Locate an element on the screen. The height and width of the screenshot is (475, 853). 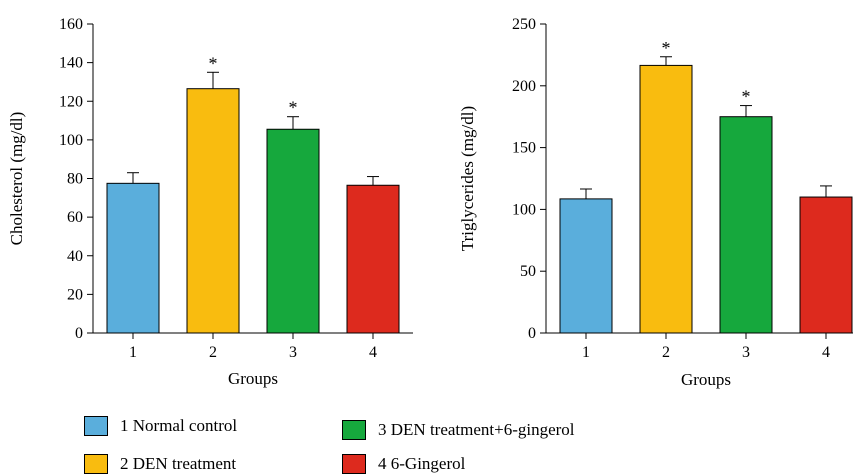
legend-swatch-den-gingerol is located at coordinates (354, 430).